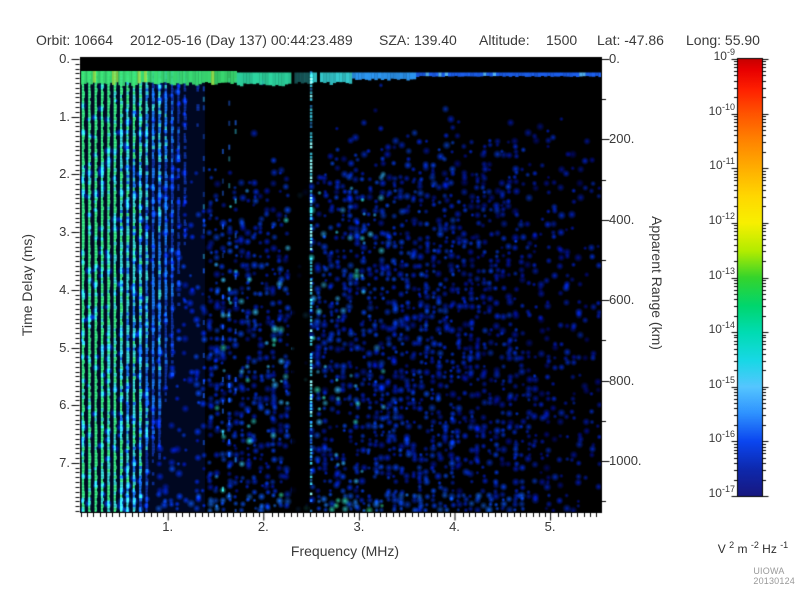  What do you see at coordinates (724, 55) in the screenshot?
I see `colorbar-tick-label: 10-9` at bounding box center [724, 55].